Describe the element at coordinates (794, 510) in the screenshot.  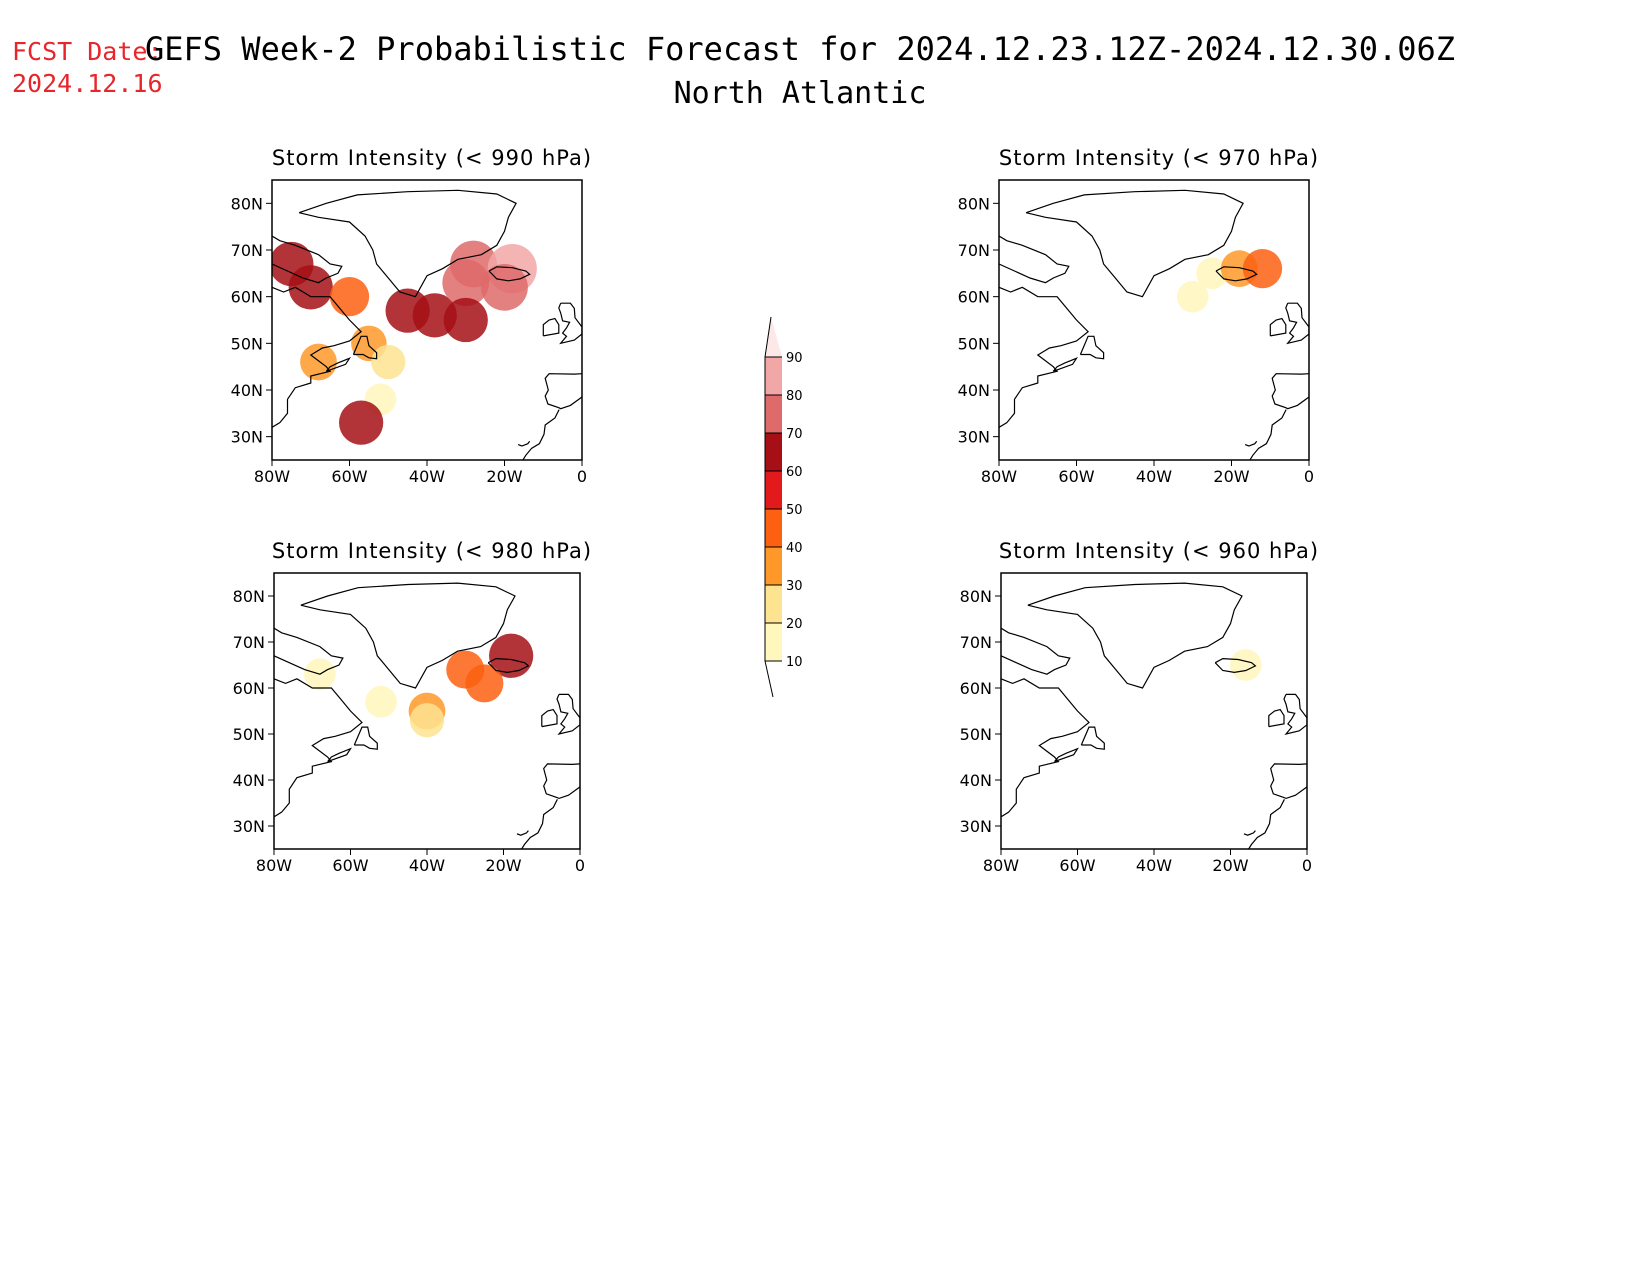
I see `colorbar-label: 50` at that location.